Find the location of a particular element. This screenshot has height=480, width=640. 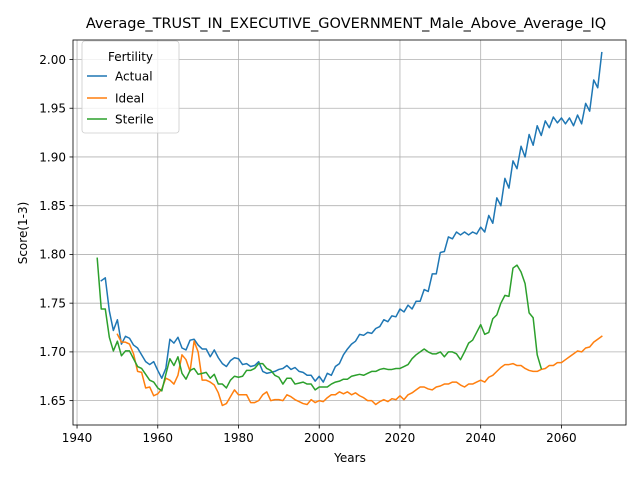

y-axis-label: Score(1-3) is located at coordinates (23, 233).